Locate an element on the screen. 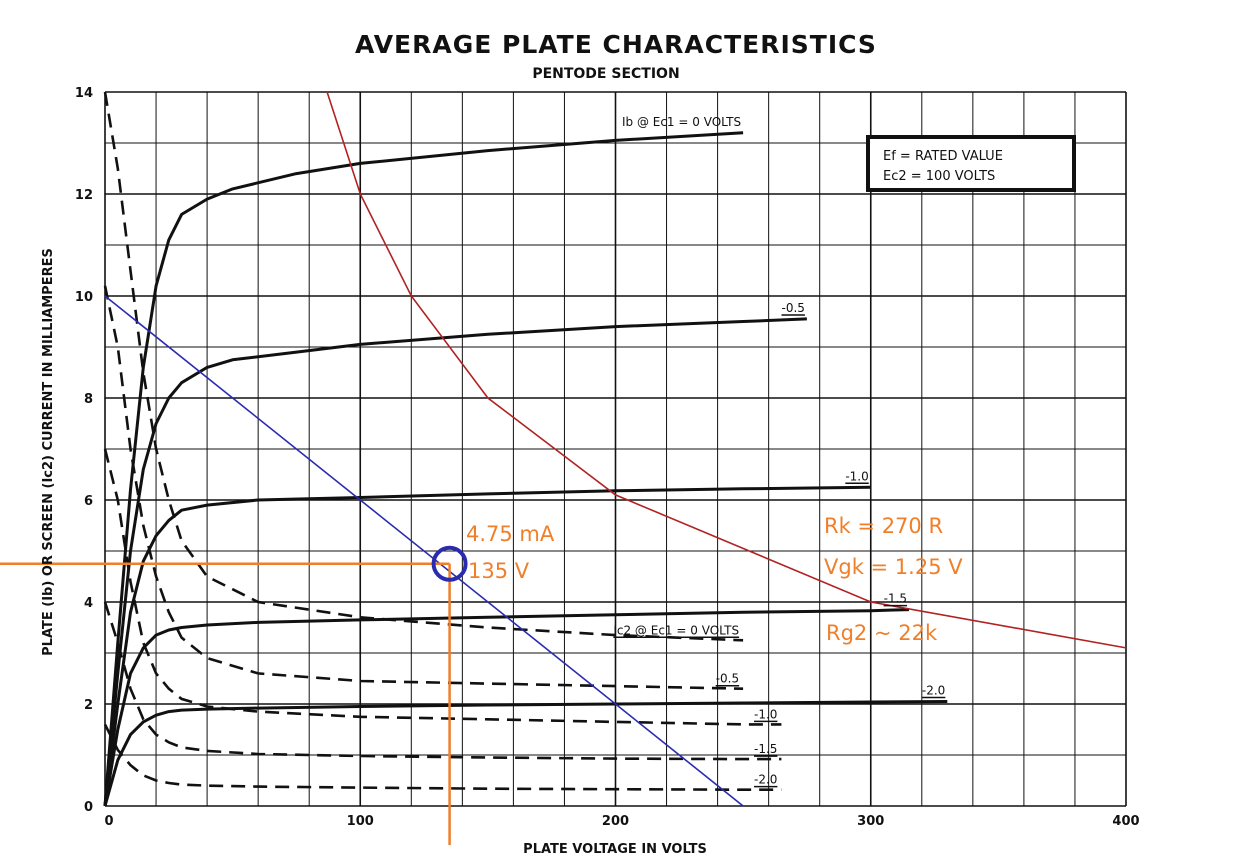  plate-curve-label-1-0: -1.0 is located at coordinates (856, 476).